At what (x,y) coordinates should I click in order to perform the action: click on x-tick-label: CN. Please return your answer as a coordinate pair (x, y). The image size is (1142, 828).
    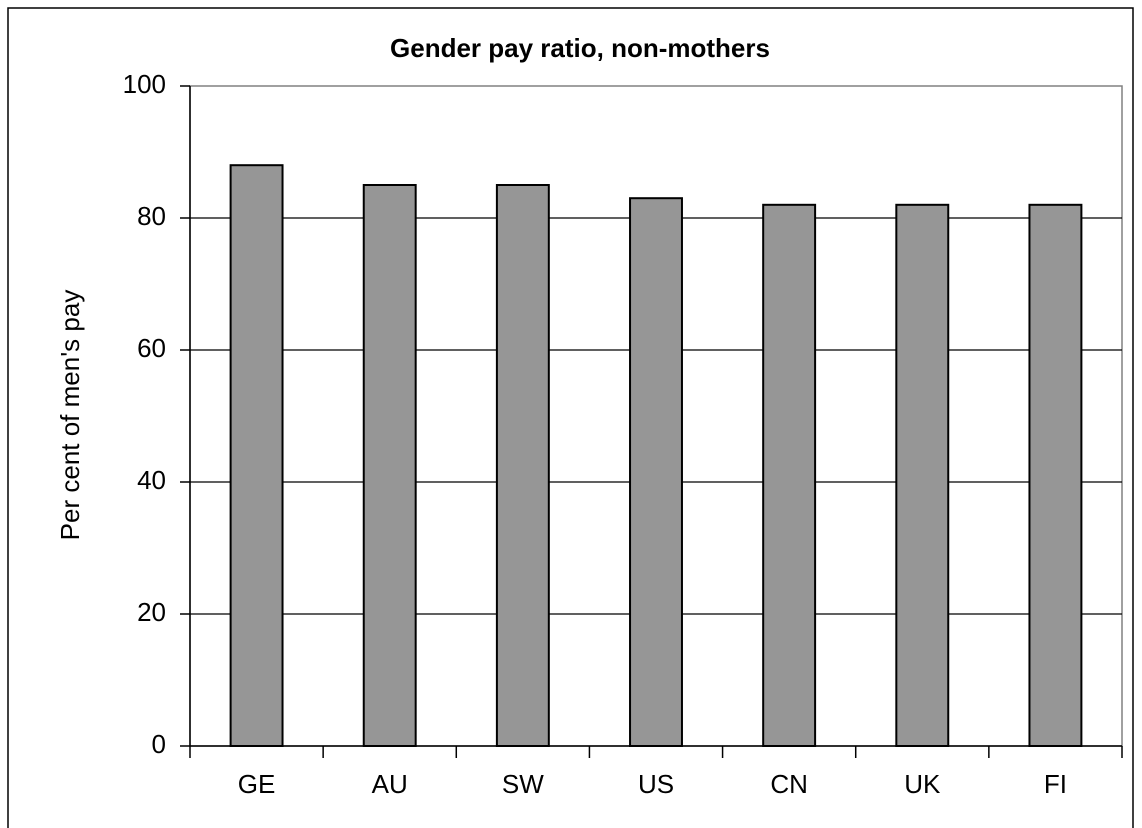
    Looking at the image, I should click on (789, 784).